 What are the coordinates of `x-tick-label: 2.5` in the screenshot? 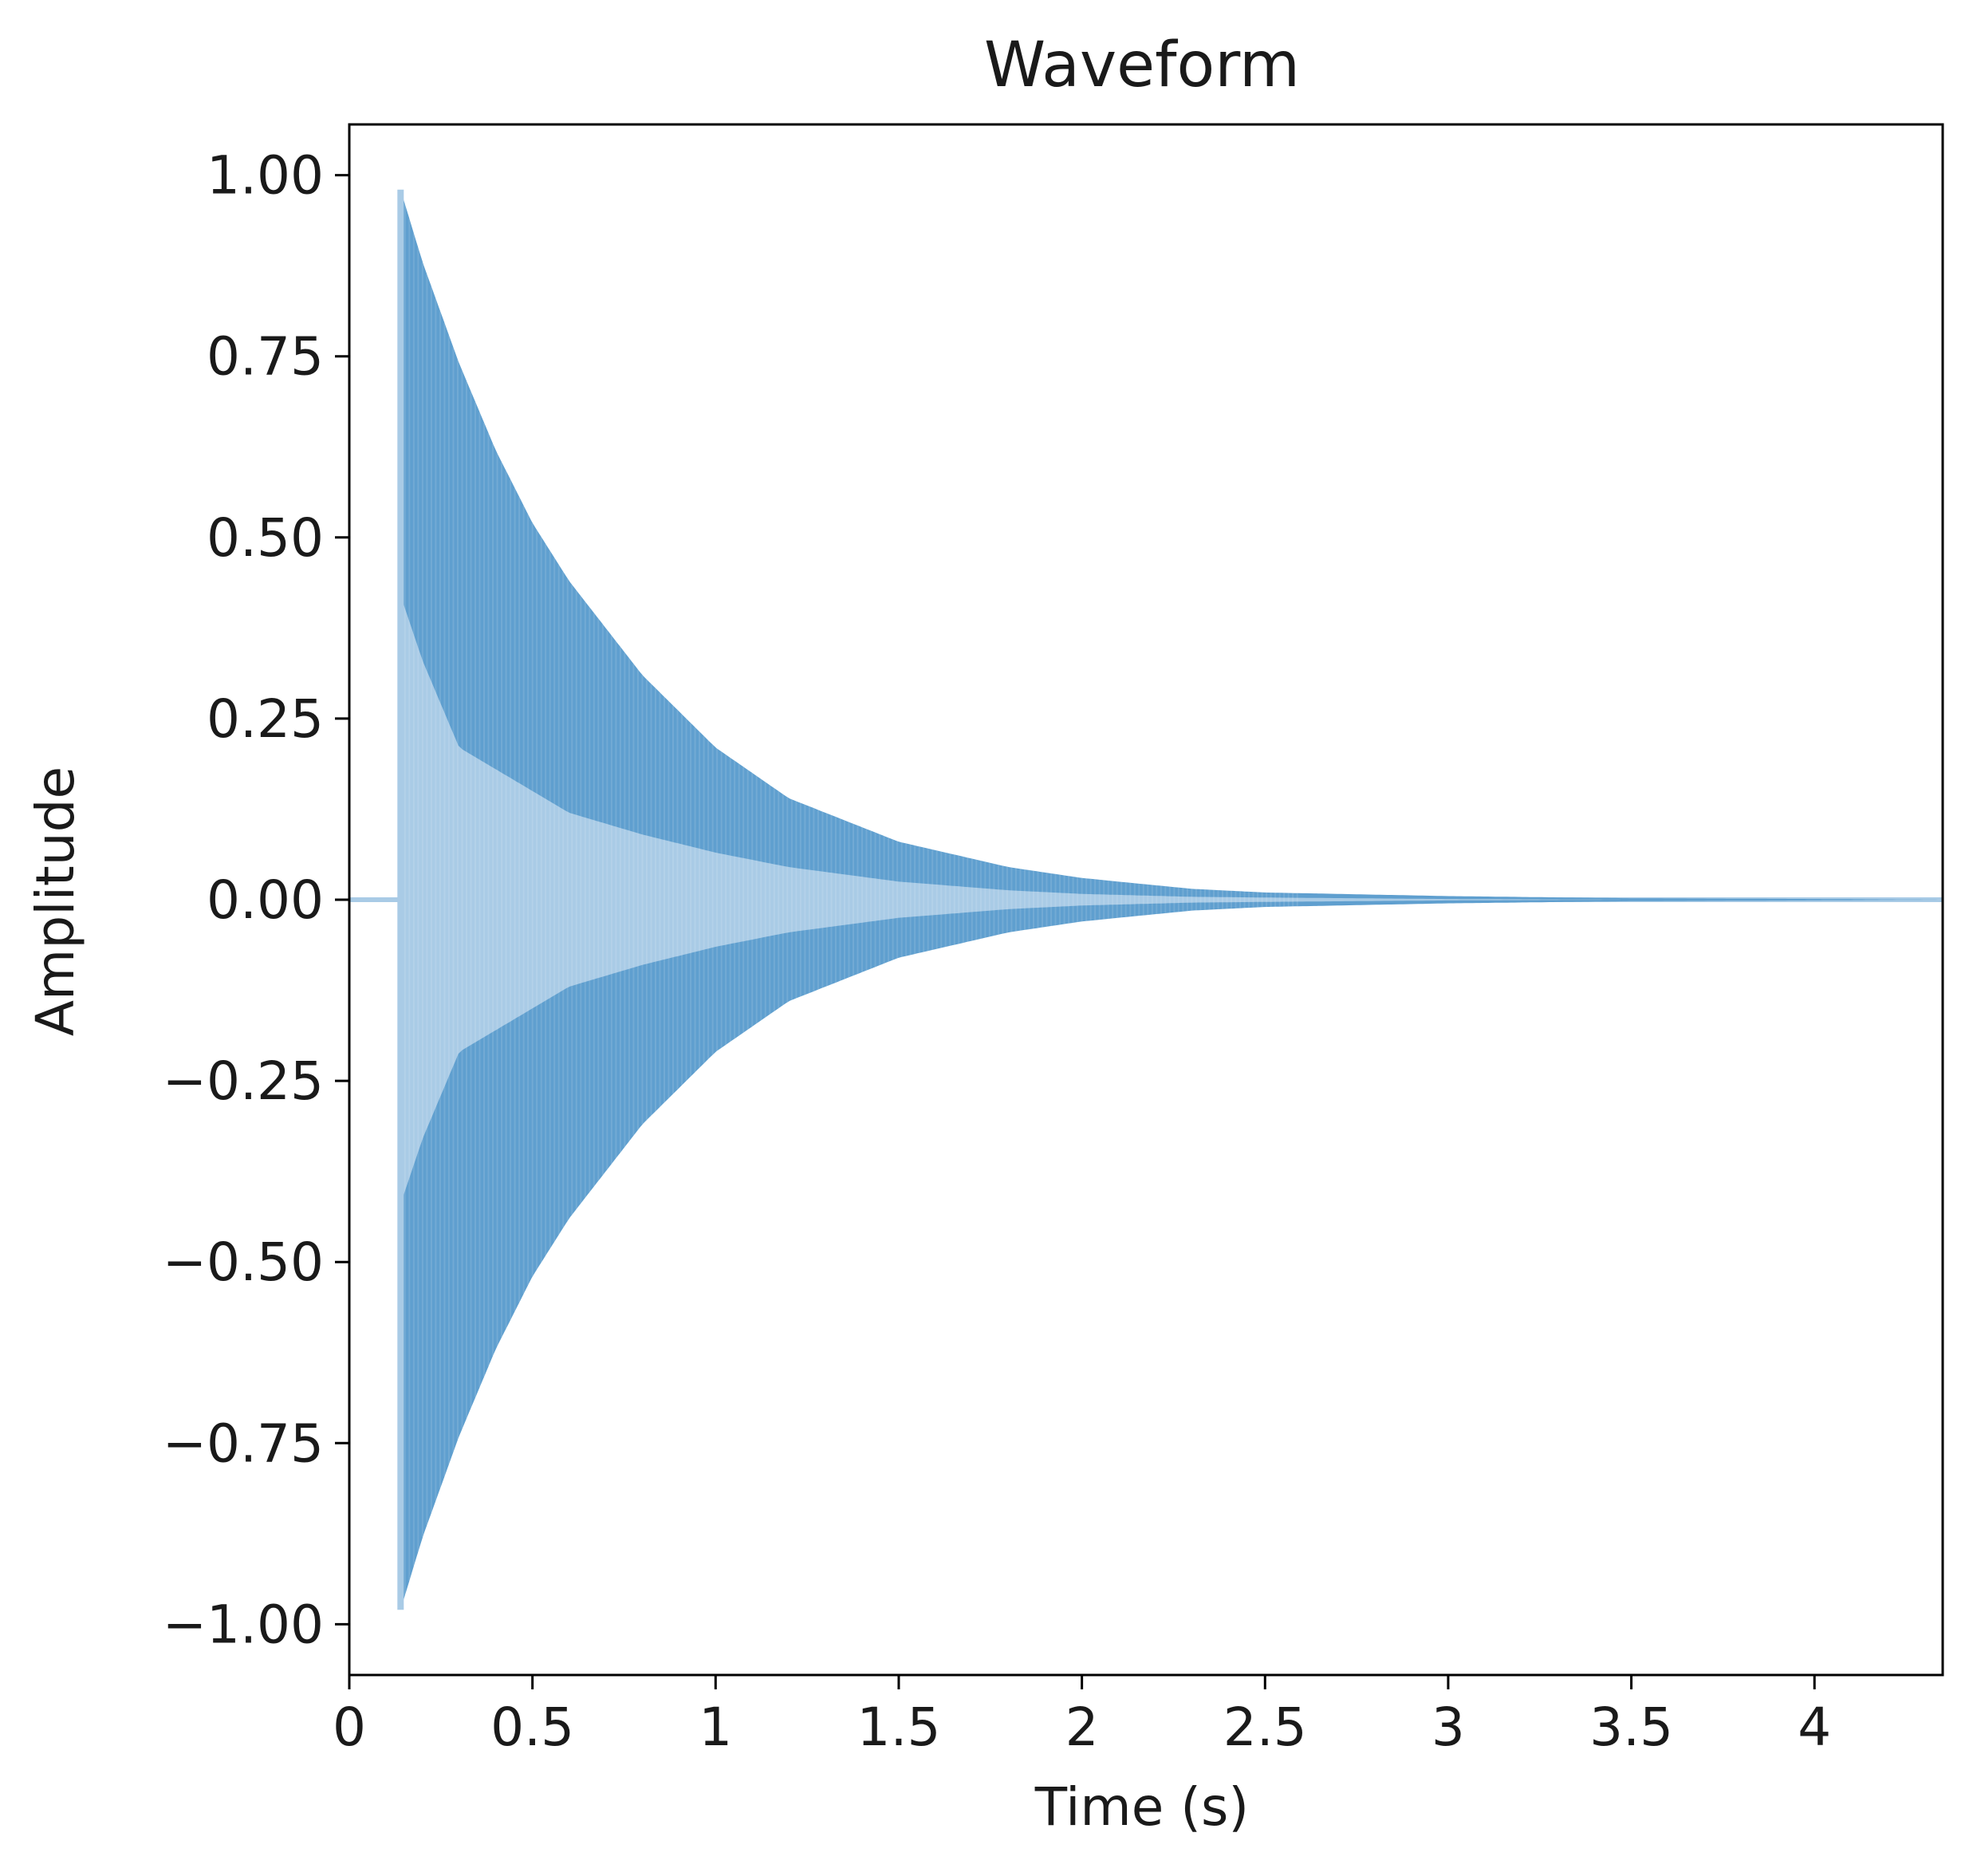 It's located at (1265, 1728).